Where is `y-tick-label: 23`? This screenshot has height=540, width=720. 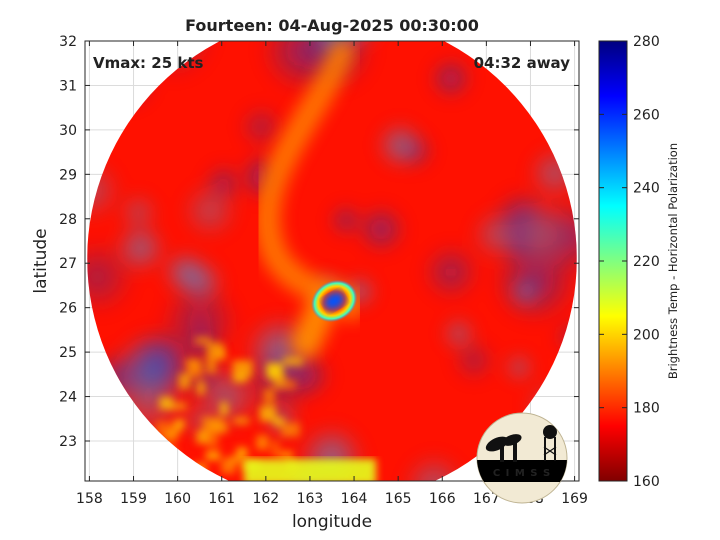
y-tick-label: 23 is located at coordinates (68, 442).